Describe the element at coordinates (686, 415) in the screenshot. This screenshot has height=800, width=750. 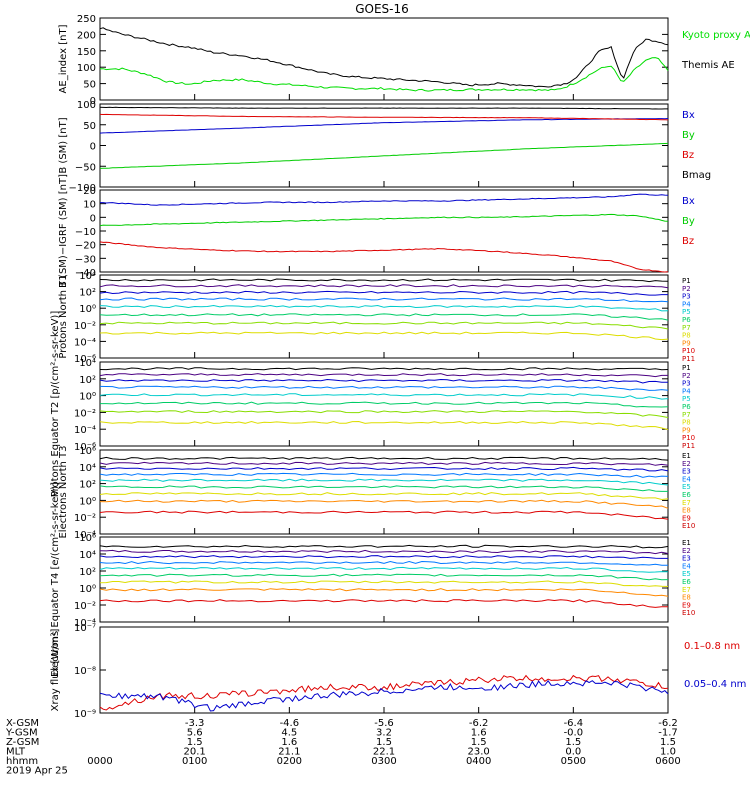
I see `legend-P7: P7` at that location.